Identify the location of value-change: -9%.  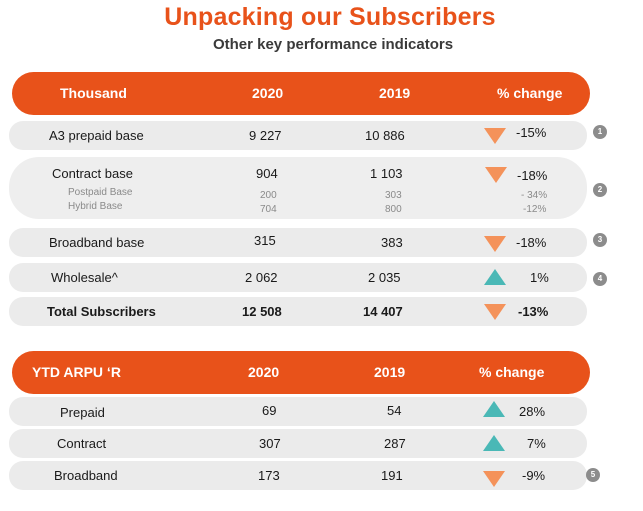
(534, 475).